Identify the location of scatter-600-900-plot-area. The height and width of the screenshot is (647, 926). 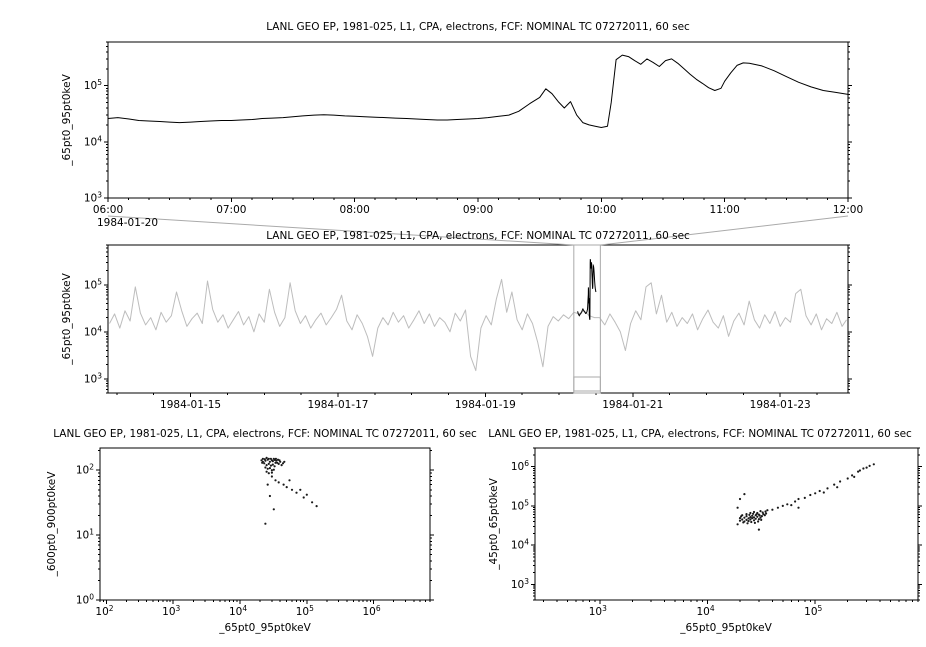
(265, 524).